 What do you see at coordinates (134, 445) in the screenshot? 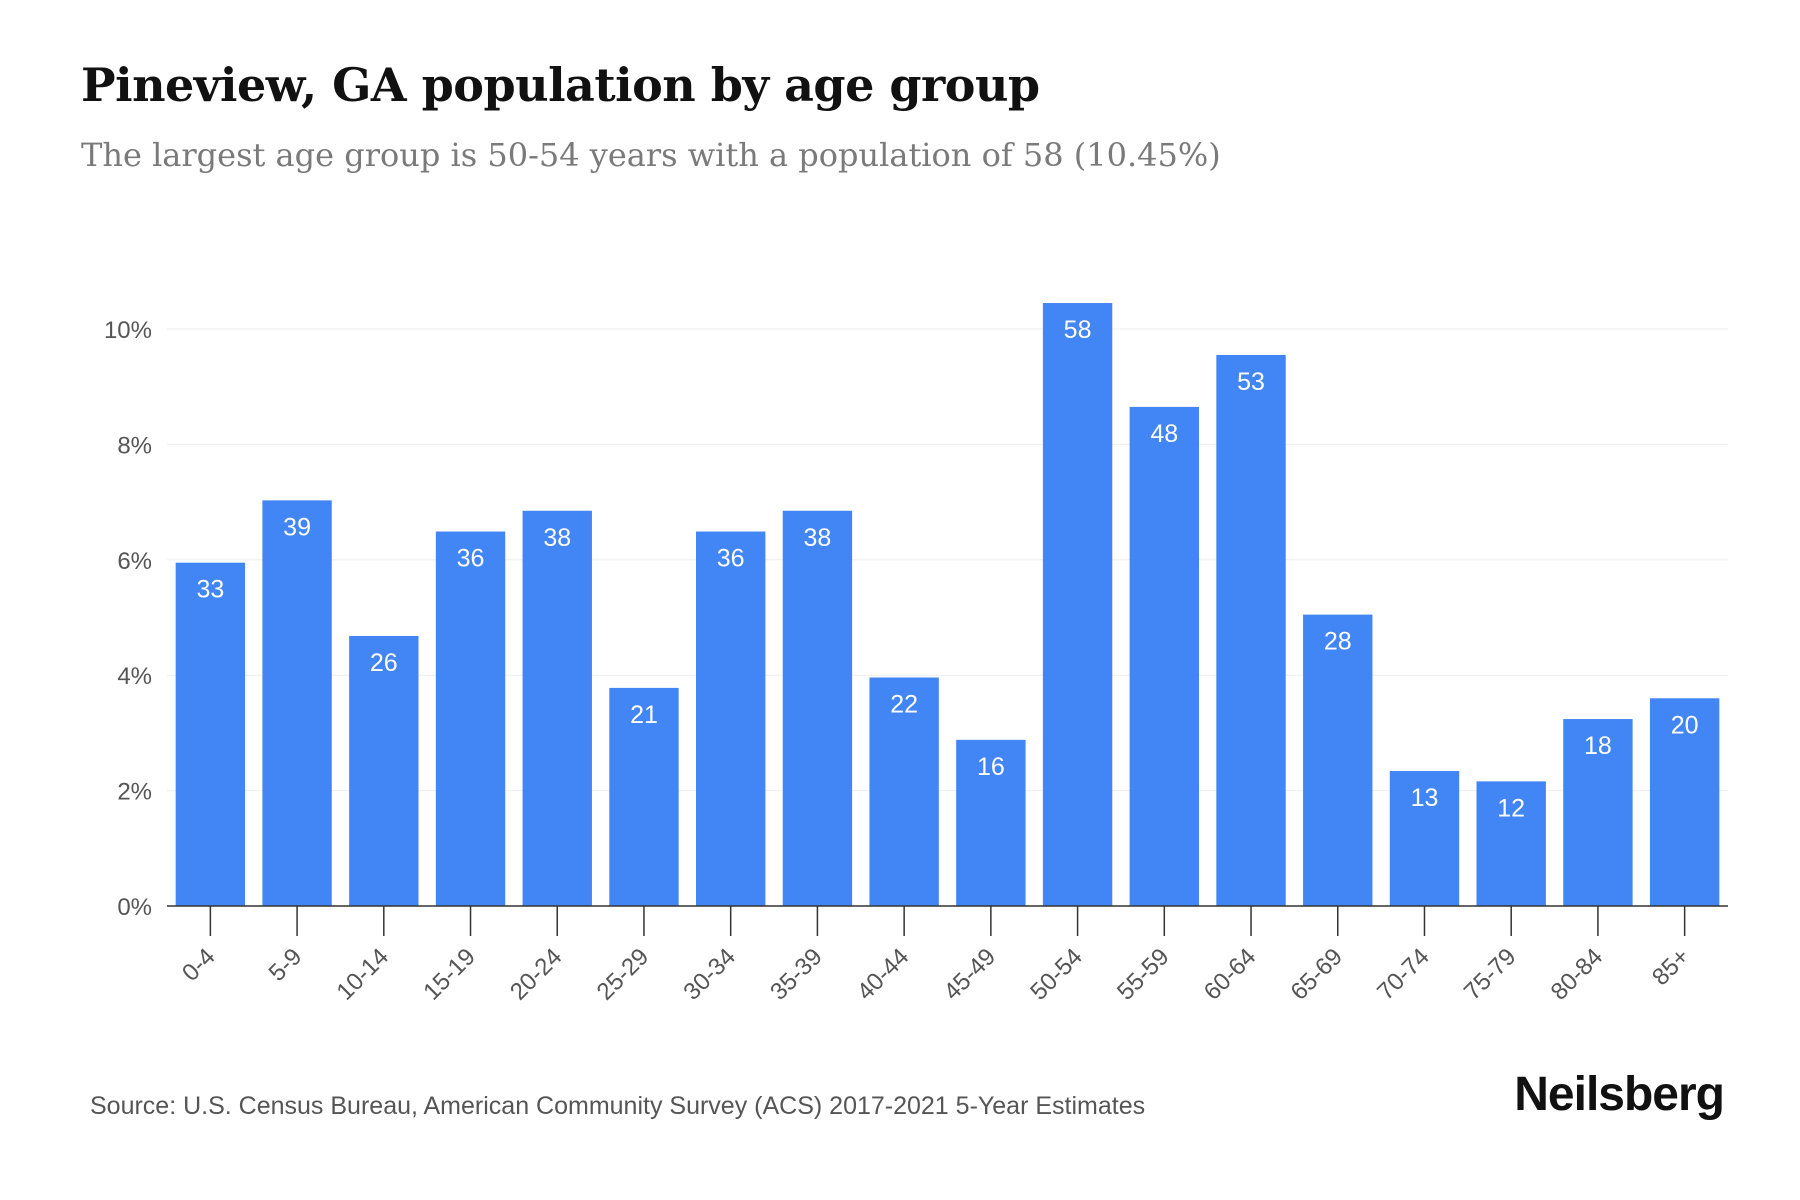
I see `y-tick-label: 8%` at bounding box center [134, 445].